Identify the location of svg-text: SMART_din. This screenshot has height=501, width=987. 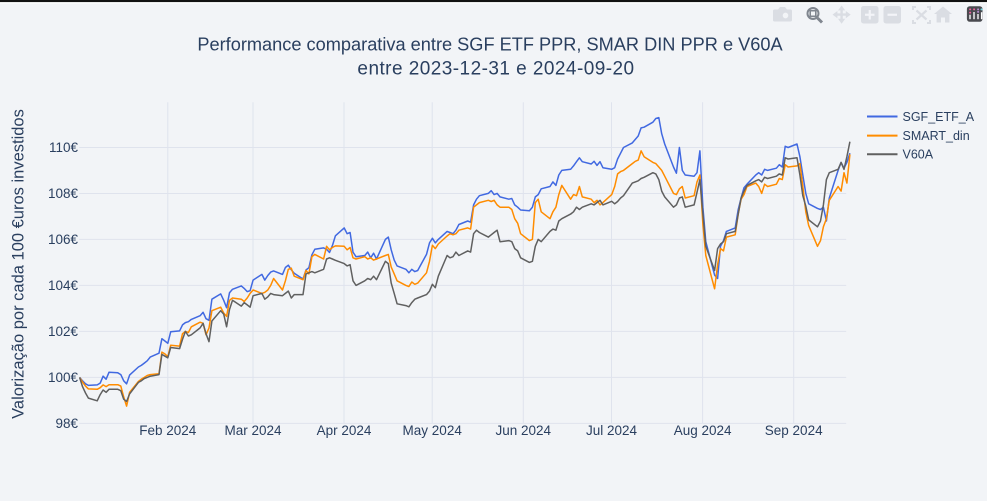
(936, 136).